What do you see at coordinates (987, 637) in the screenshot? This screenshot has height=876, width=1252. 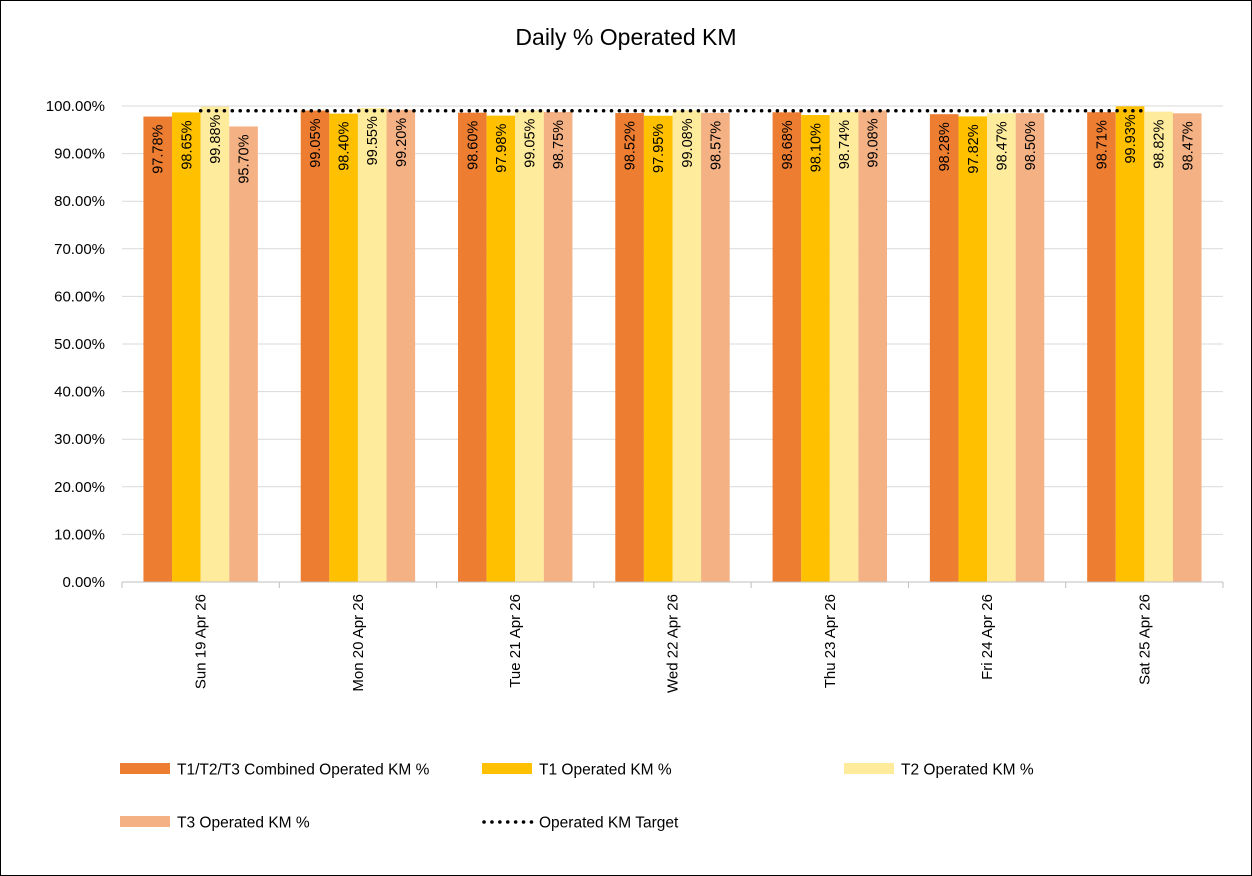 I see `x-tick-label: Fri 24 Apr 26` at bounding box center [987, 637].